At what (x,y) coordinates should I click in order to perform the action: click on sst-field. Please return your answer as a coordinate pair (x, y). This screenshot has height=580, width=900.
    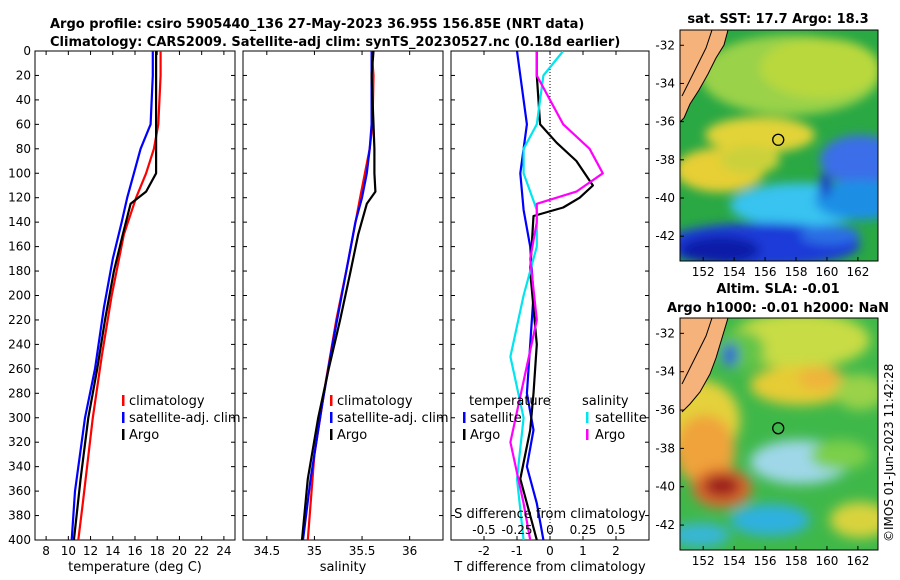
    Looking at the image, I should click on (779, 145).